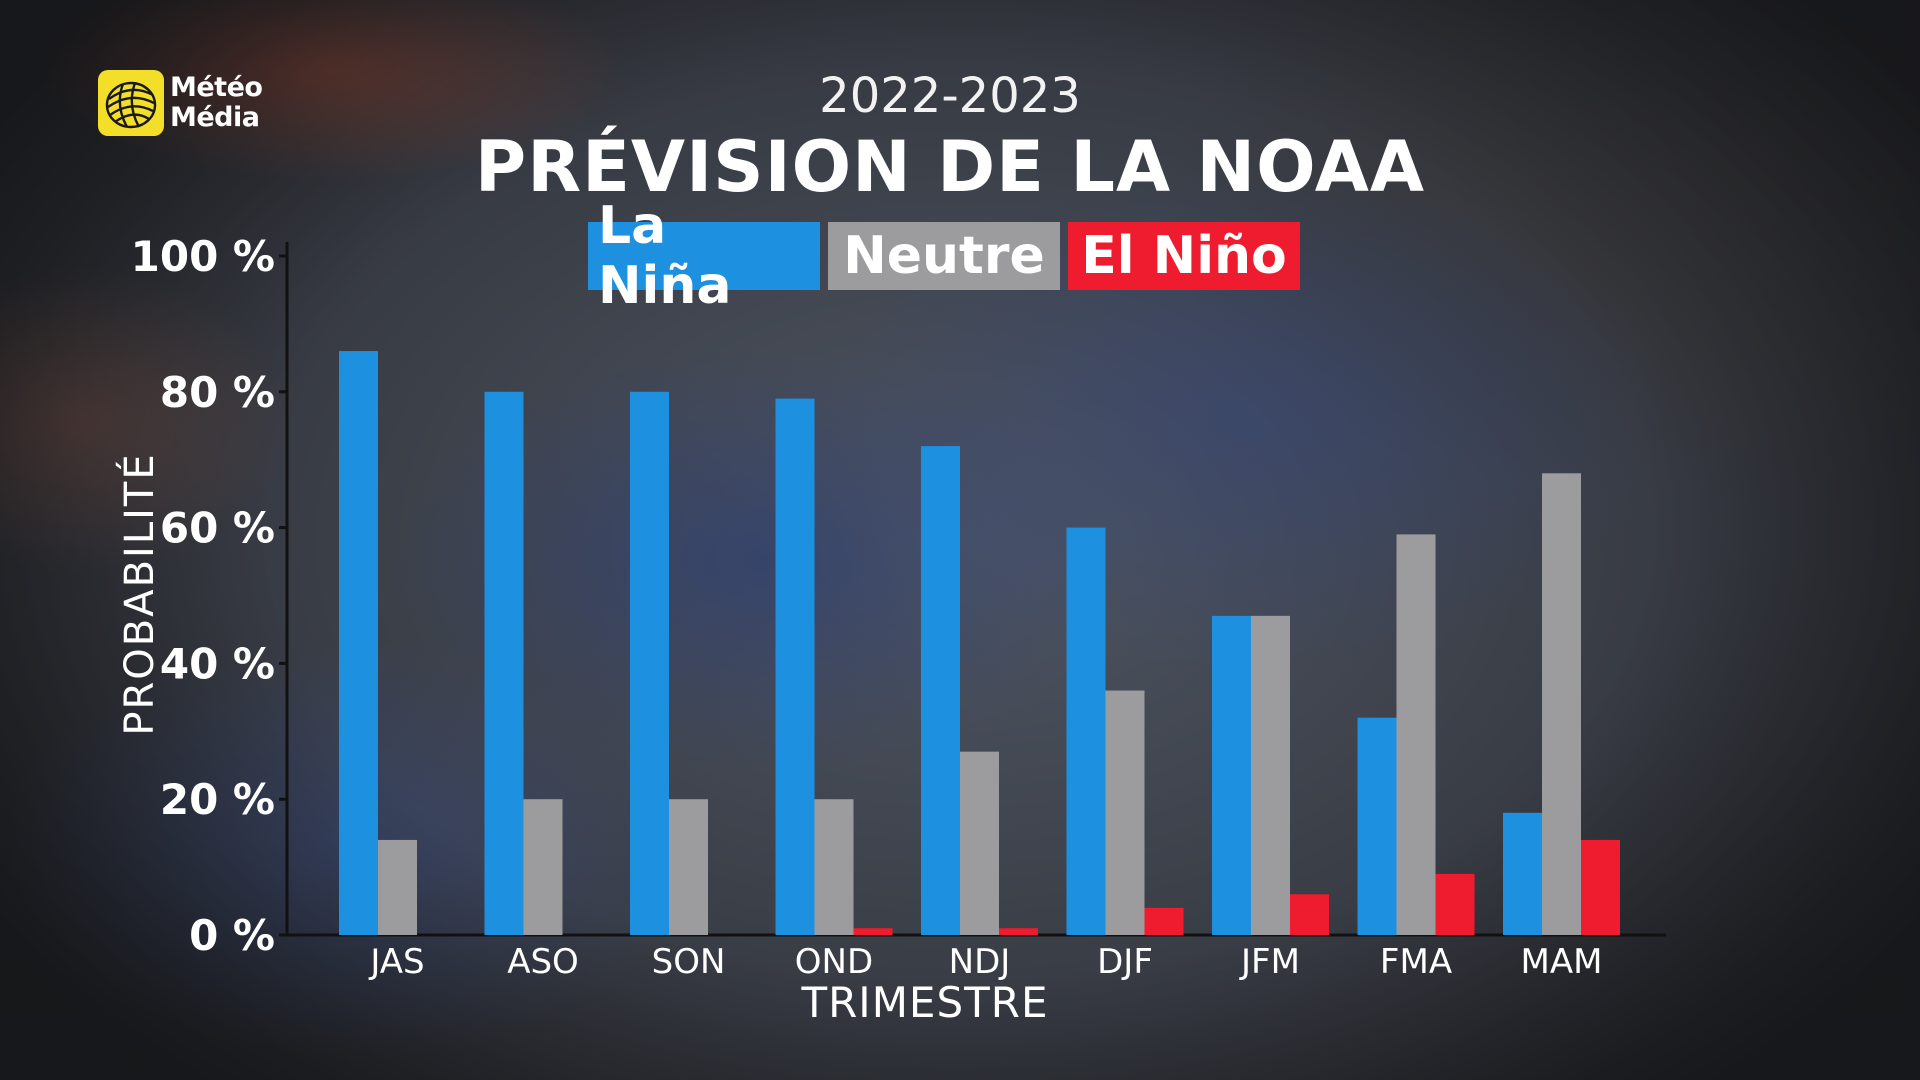 This screenshot has width=1920, height=1080. I want to click on x-tick-label: ASO, so click(543, 962).